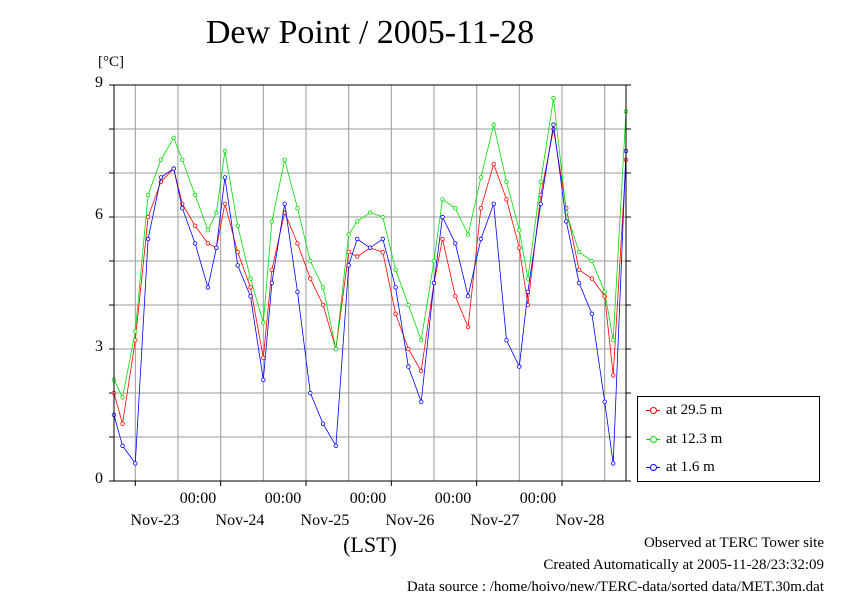 The width and height of the screenshot is (842, 596). I want to click on y-tick-label: 3, so click(99, 346).